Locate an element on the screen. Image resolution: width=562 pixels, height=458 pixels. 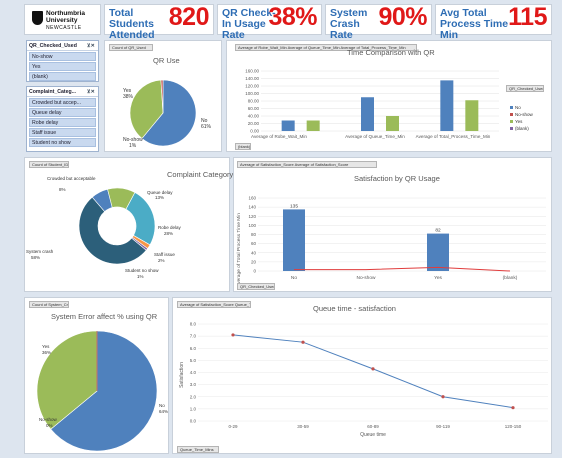
tc-x-label-1: Average of Queue_Time_Min is located at coordinates (375, 136).